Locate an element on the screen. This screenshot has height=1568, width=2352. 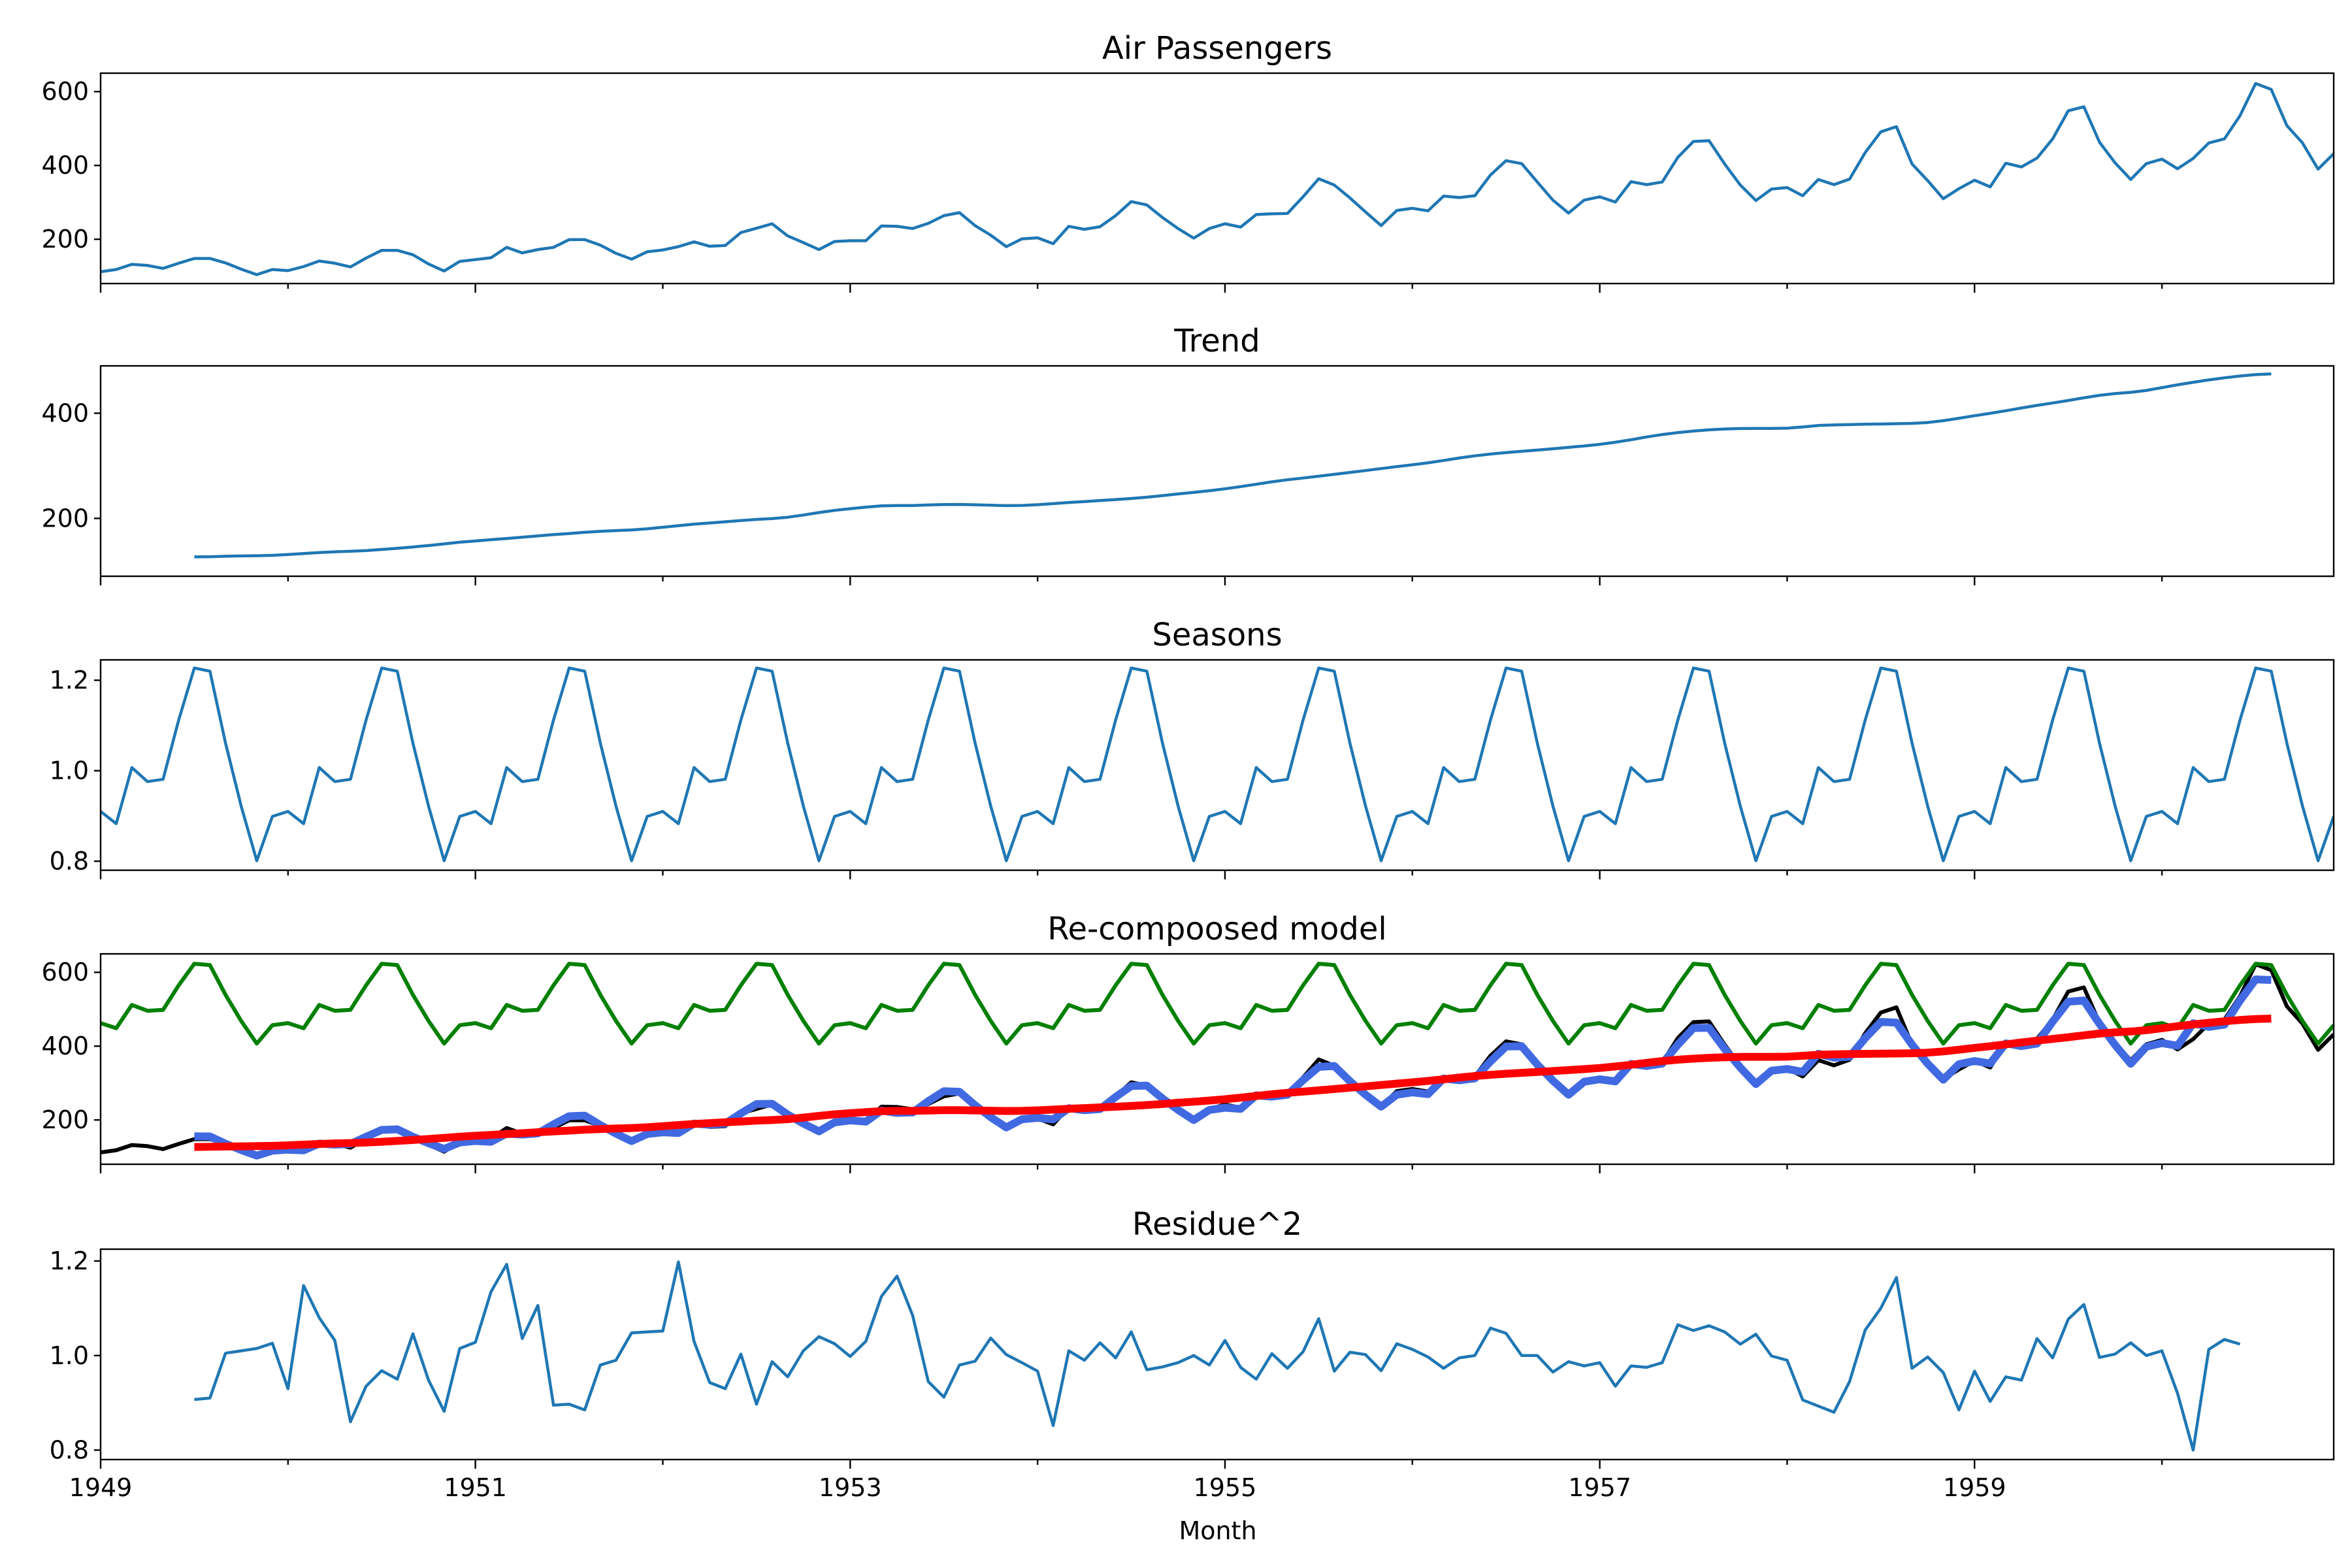
x-tick-label: 1959 is located at coordinates (1974, 1487).